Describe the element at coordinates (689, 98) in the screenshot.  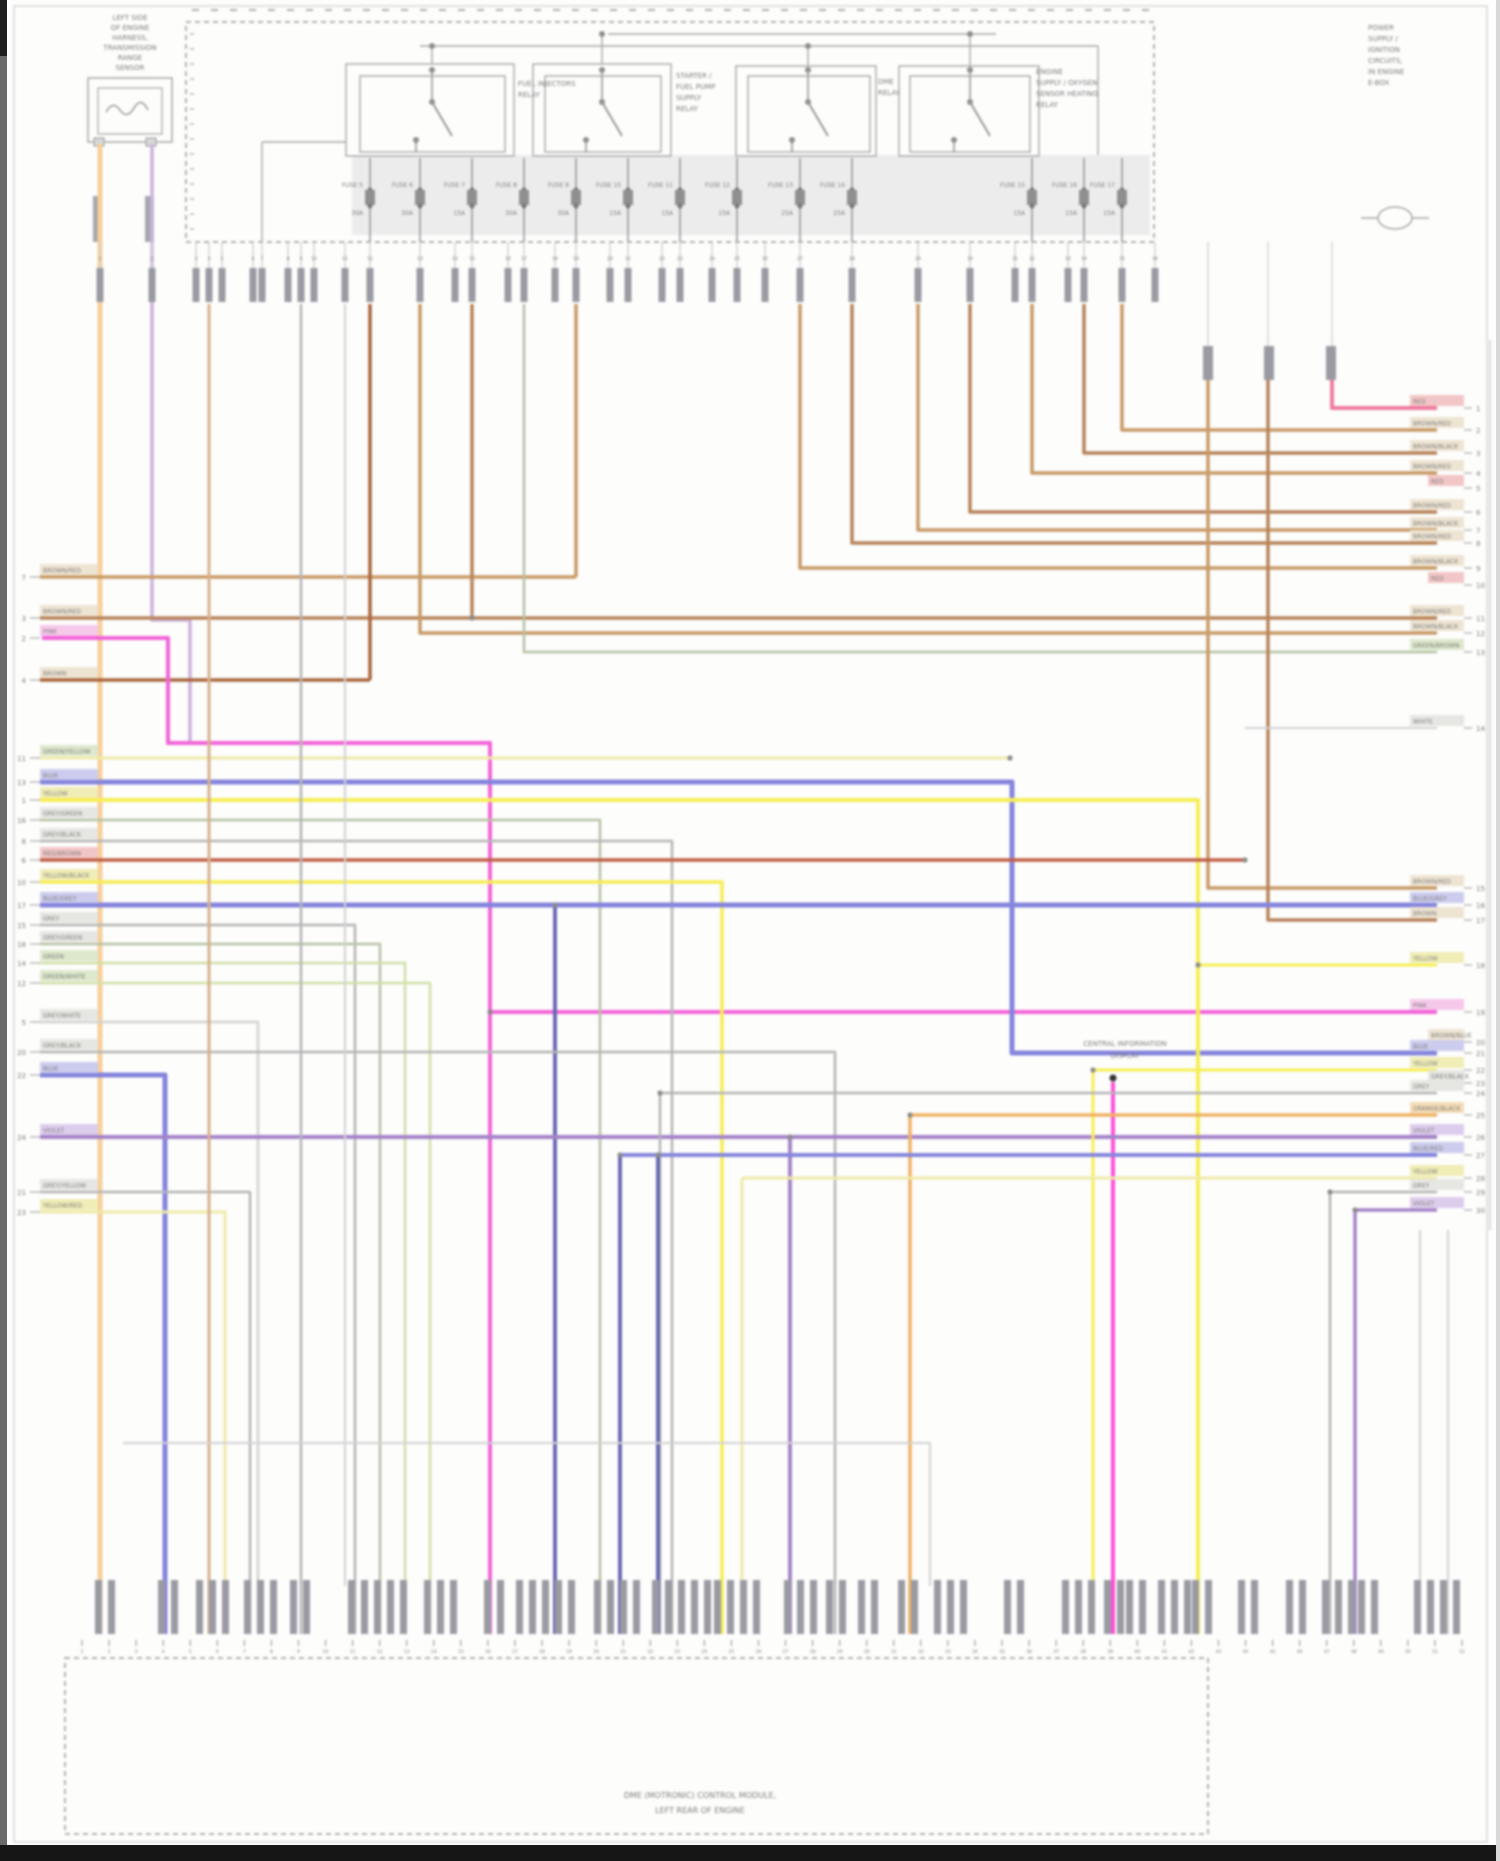
I see `relay-label: SUPPLY` at that location.